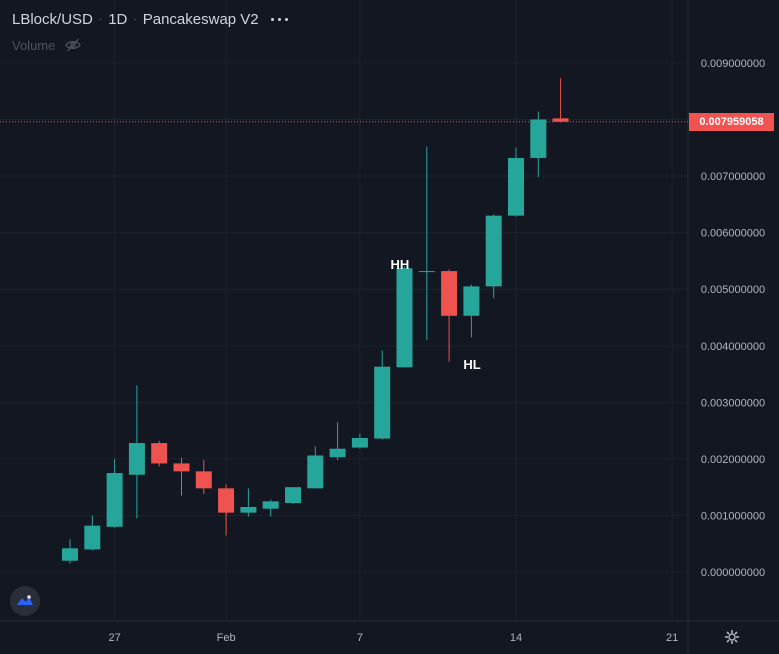  What do you see at coordinates (472, 365) in the screenshot?
I see `annotation-hl: HL` at bounding box center [472, 365].